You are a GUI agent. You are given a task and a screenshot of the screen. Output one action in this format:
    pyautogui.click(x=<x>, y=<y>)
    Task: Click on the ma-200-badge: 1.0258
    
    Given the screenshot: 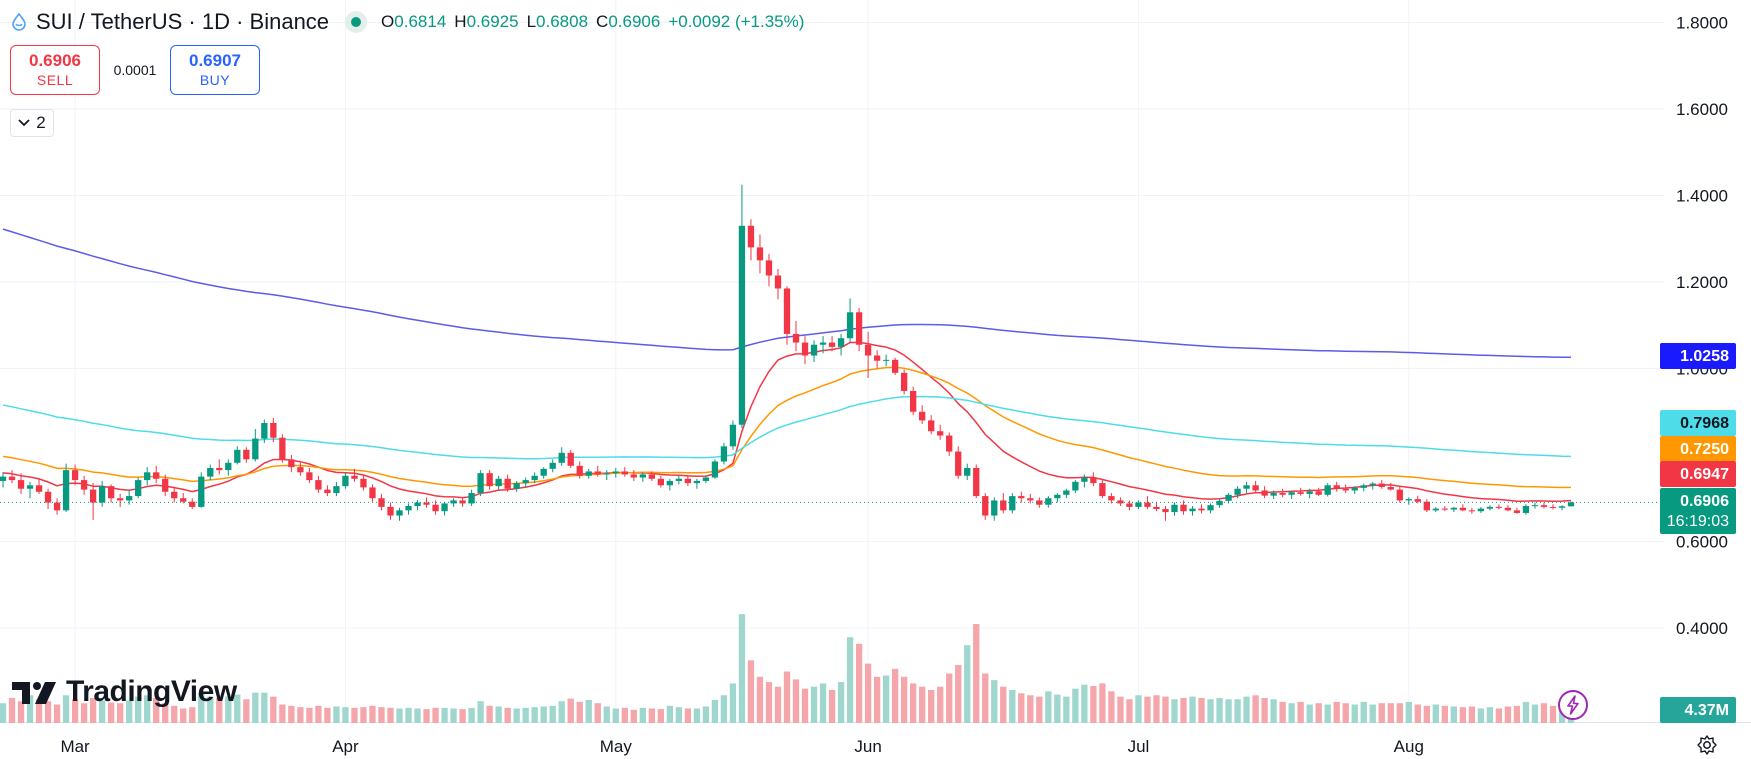 What is the action you would take?
    pyautogui.click(x=1698, y=356)
    